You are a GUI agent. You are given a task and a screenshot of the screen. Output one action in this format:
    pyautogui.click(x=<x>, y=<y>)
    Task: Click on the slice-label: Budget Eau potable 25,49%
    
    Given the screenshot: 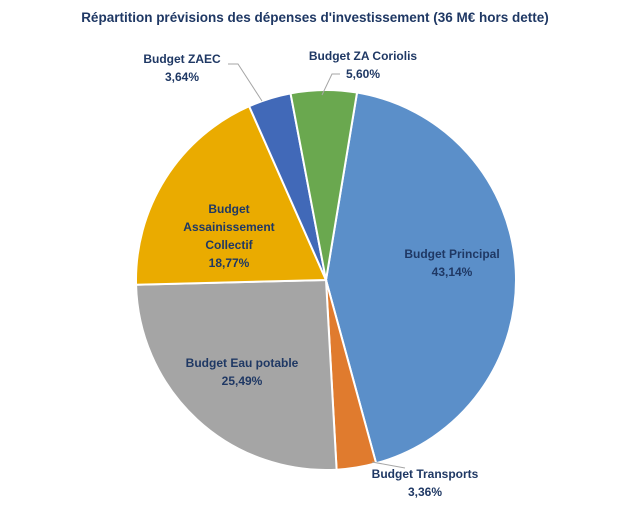 What is the action you would take?
    pyautogui.click(x=242, y=372)
    